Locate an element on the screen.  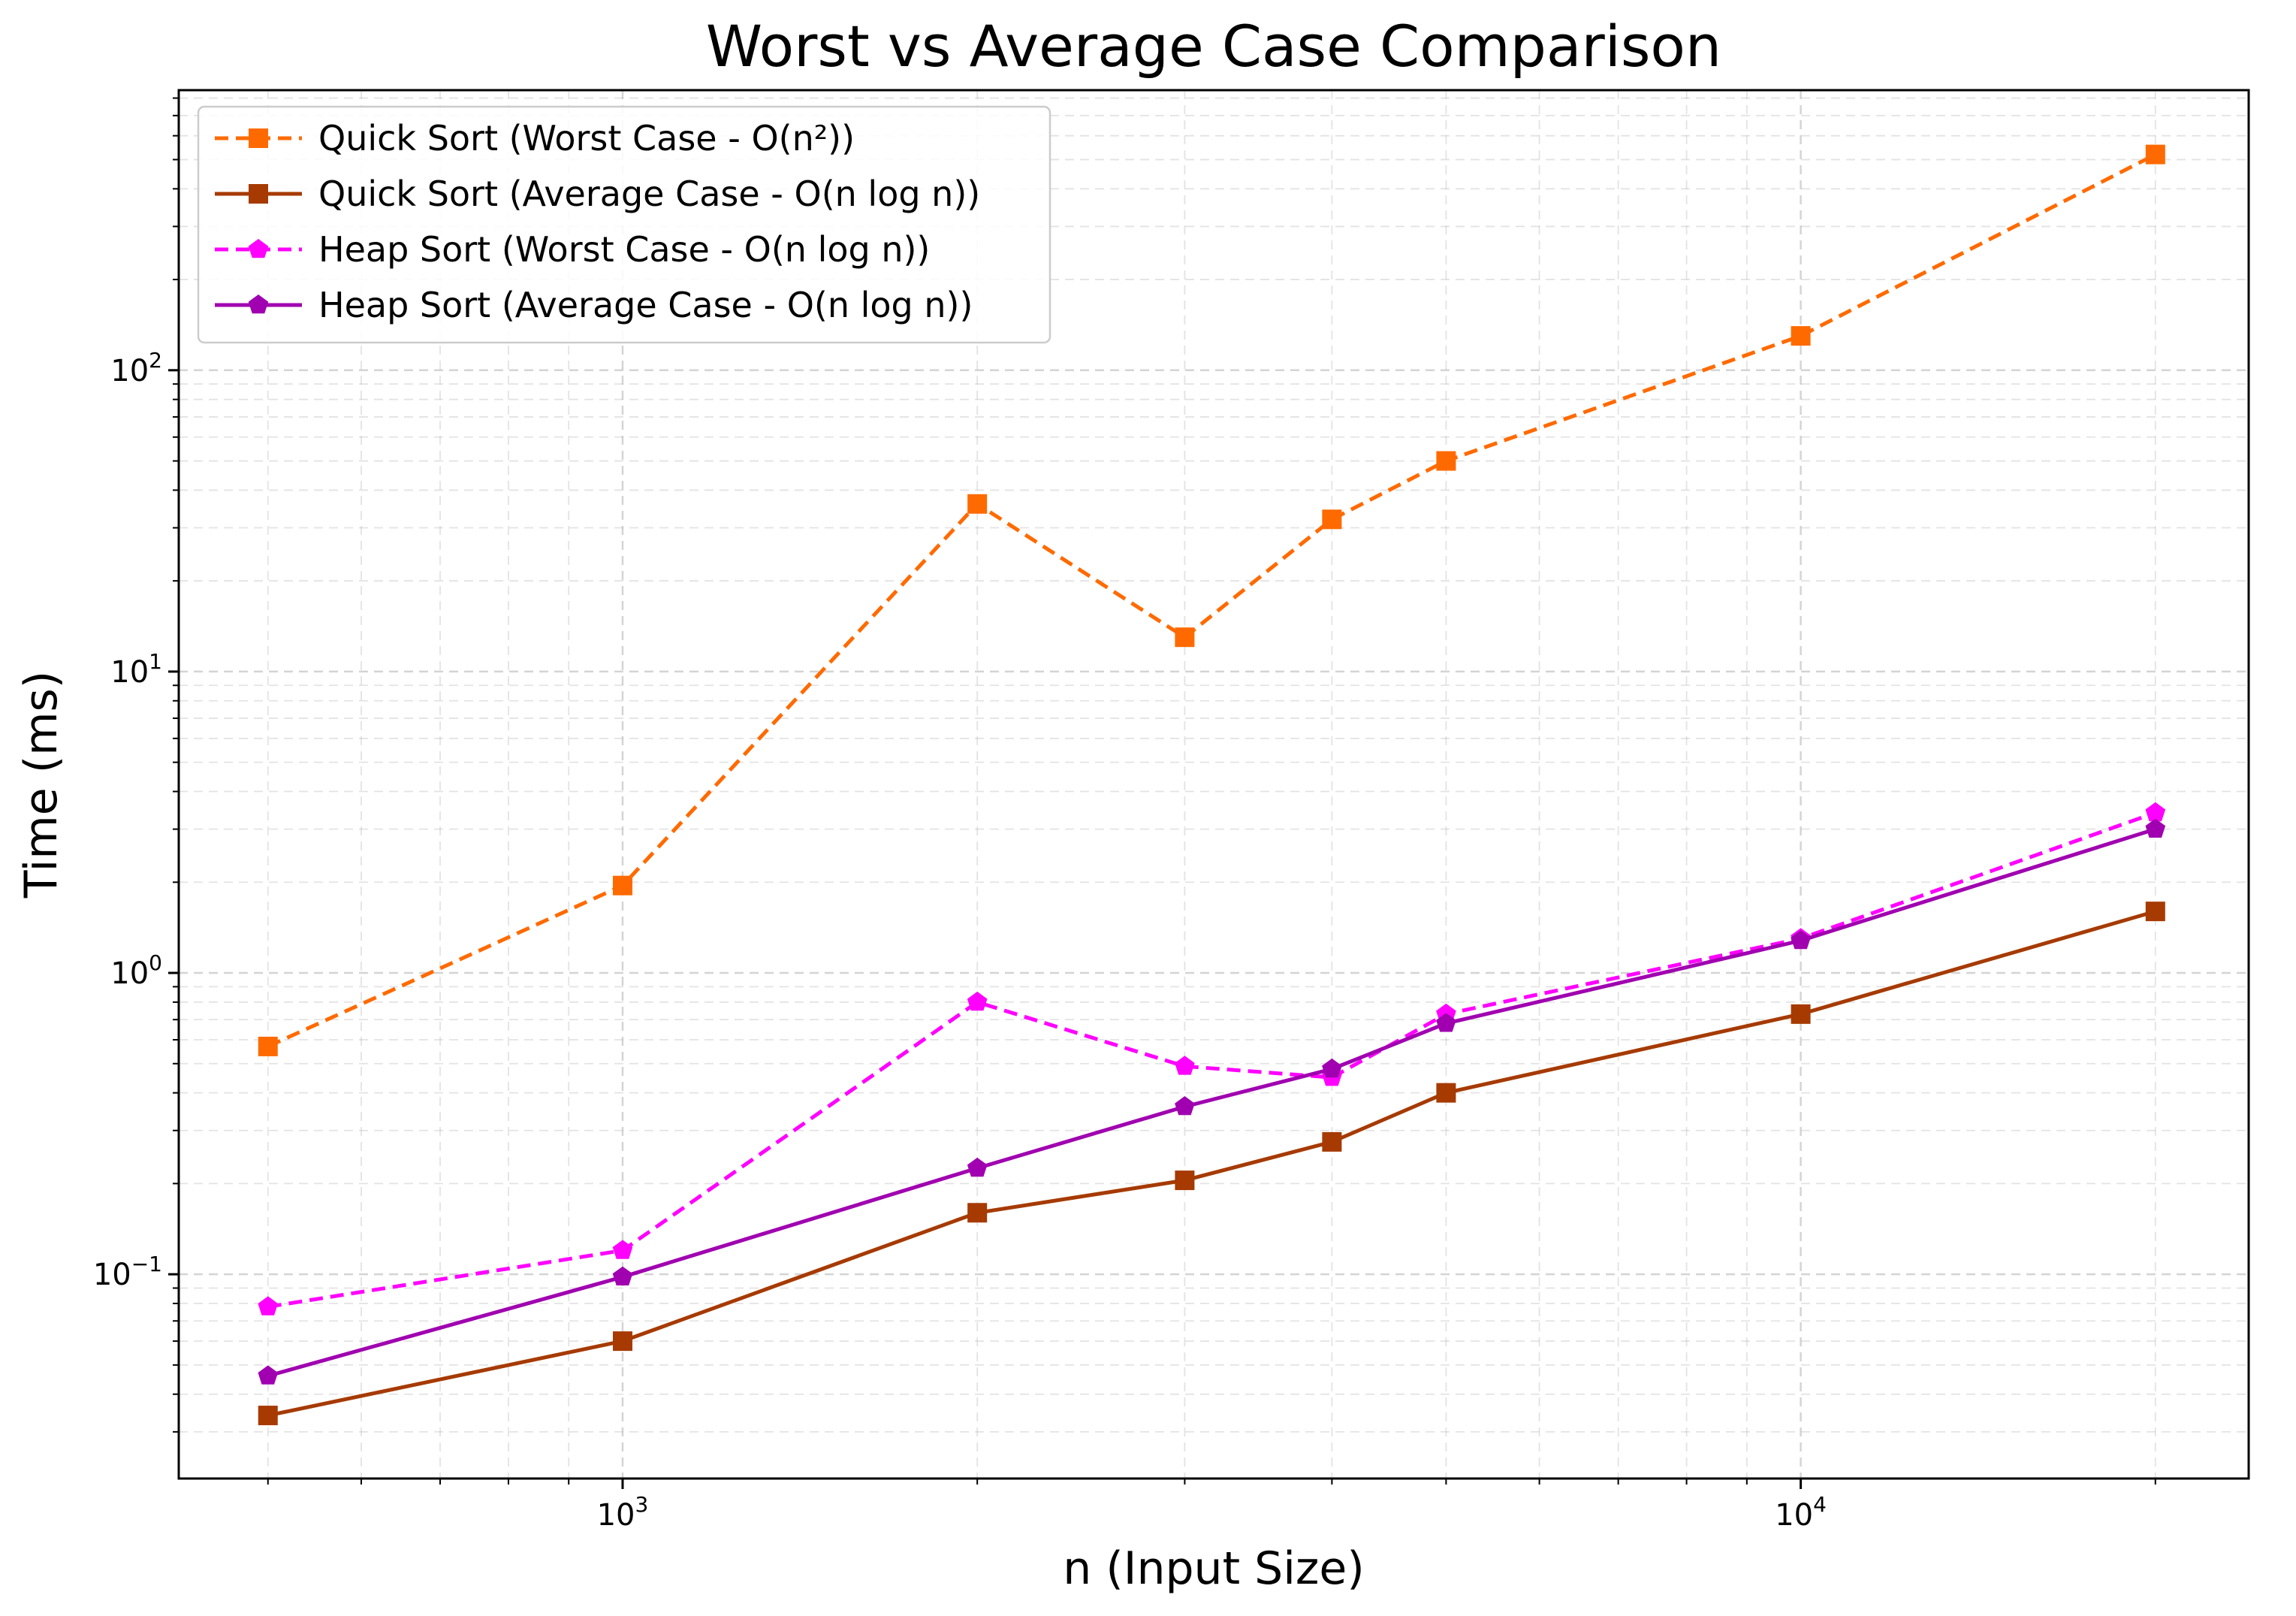
legend-label: Heap Sort (Worst Case - O(n log n)) is located at coordinates (624, 249).